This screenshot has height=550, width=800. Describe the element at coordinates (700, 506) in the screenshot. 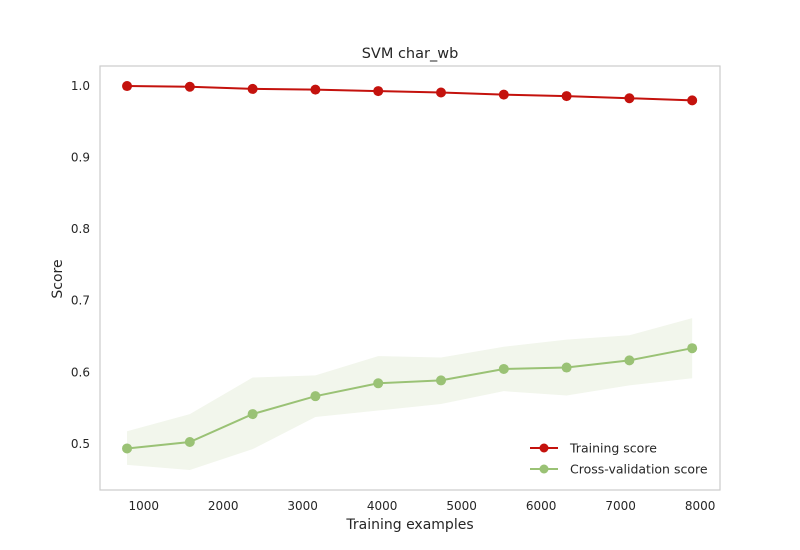

I see `x-tick-label: 8000` at that location.